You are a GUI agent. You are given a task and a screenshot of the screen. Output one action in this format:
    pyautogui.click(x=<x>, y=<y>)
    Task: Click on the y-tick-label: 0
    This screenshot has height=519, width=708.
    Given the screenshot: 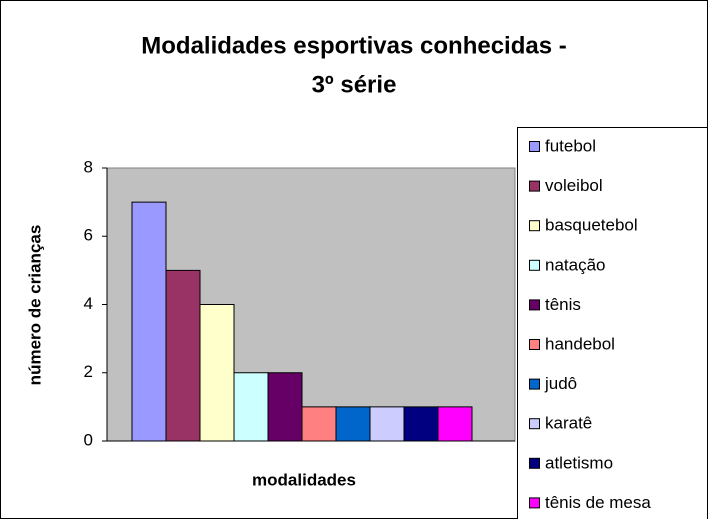 What is the action you would take?
    pyautogui.click(x=88, y=439)
    